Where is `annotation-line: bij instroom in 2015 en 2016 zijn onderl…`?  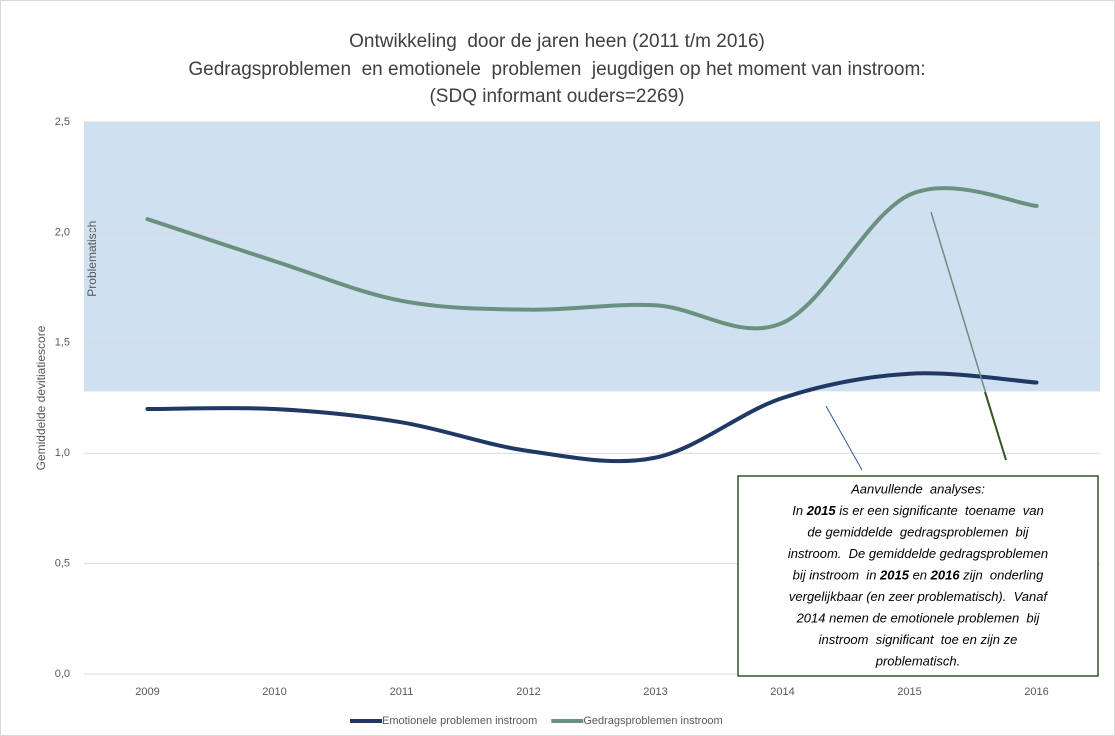
annotation-line: bij instroom in 2015 en 2016 zijn onderl… is located at coordinates (919, 575).